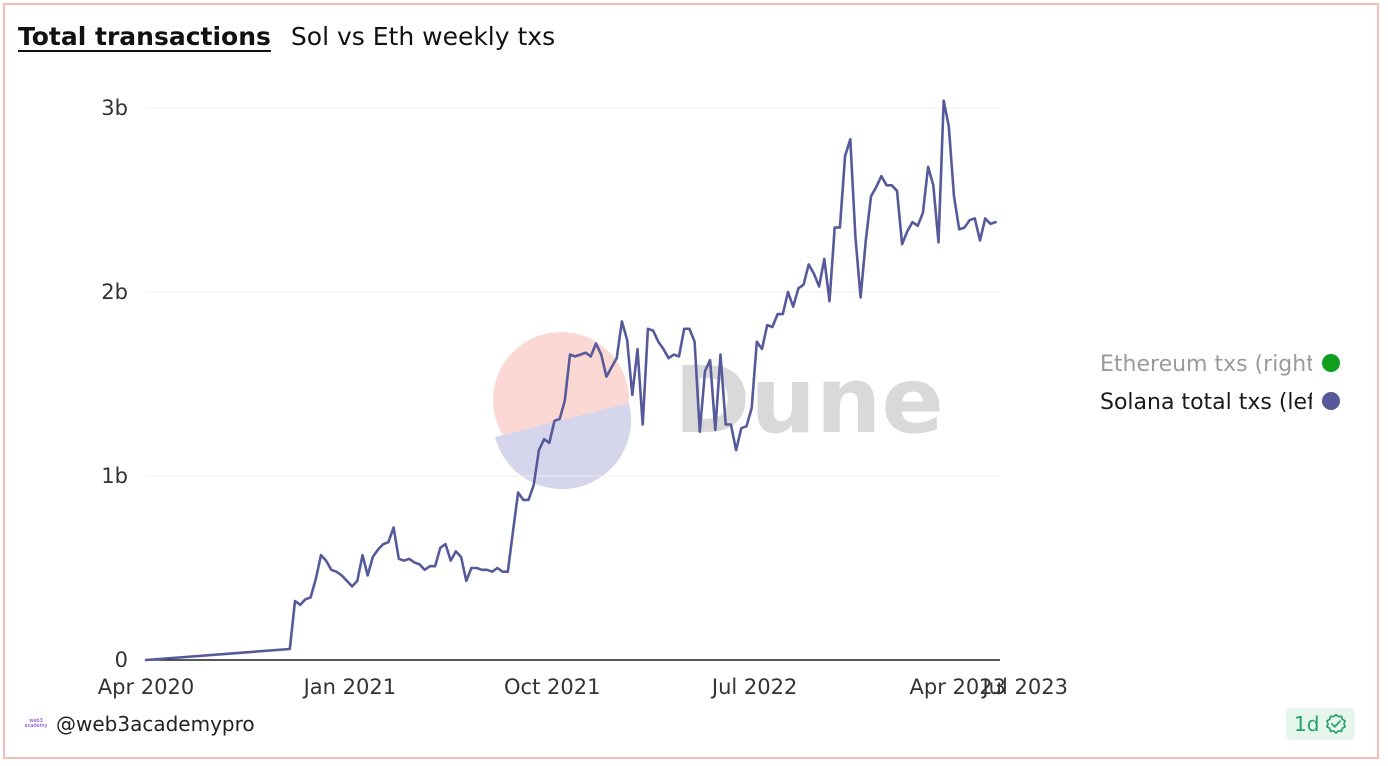 The image size is (1388, 766). Describe the element at coordinates (114, 108) in the screenshot. I see `y-tick-label: 3b` at that location.